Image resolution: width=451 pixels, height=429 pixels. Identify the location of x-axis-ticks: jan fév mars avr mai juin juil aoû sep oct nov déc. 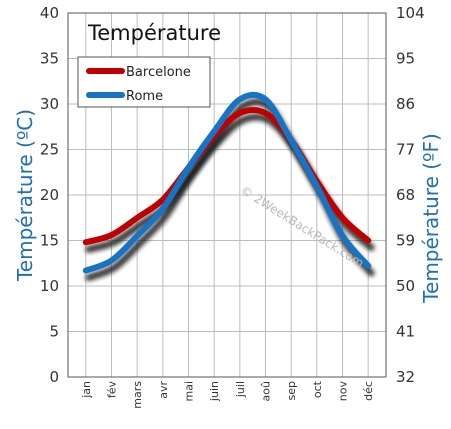
(227, 394).